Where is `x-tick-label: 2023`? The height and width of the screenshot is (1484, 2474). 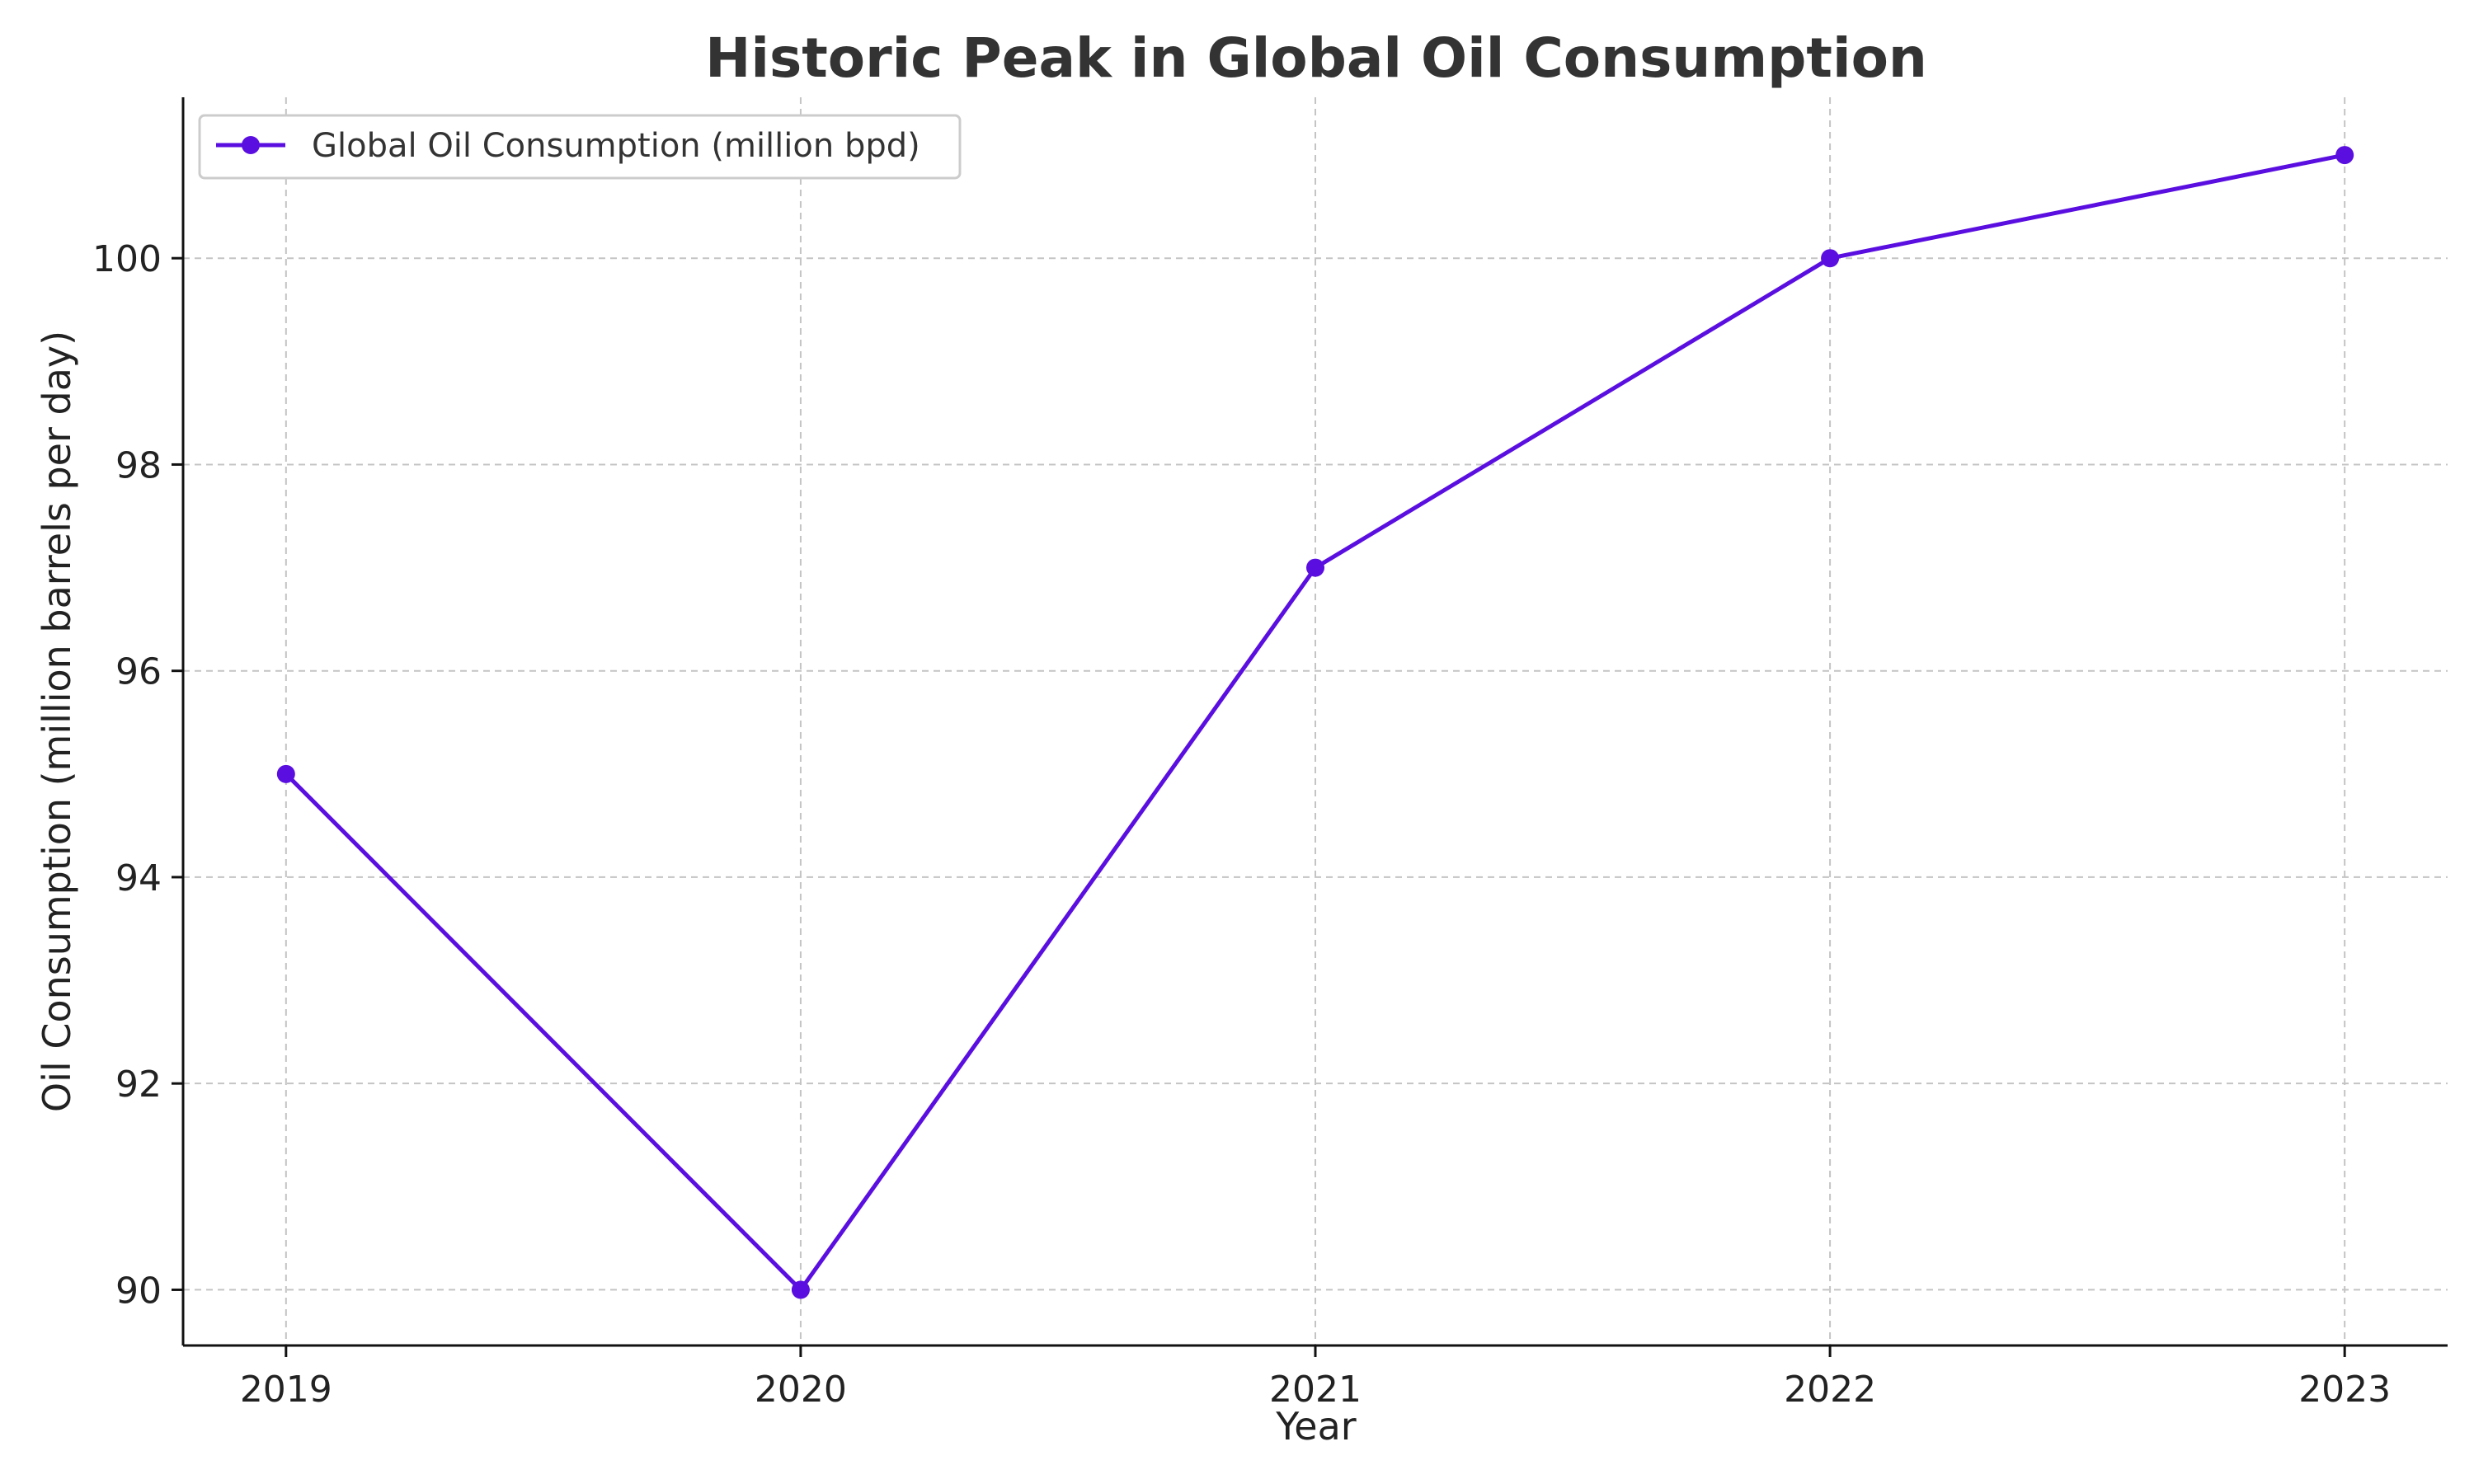 x-tick-label: 2023 is located at coordinates (2344, 1390).